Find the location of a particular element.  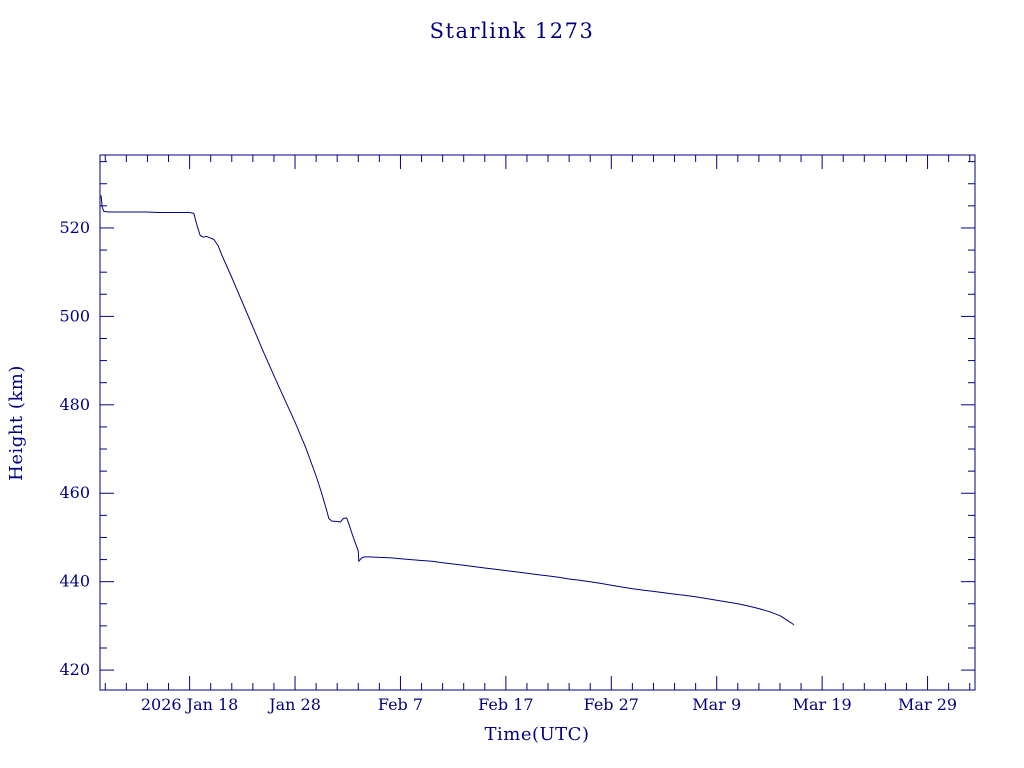

x-tick-label: 2026 Jan 18 is located at coordinates (190, 704).